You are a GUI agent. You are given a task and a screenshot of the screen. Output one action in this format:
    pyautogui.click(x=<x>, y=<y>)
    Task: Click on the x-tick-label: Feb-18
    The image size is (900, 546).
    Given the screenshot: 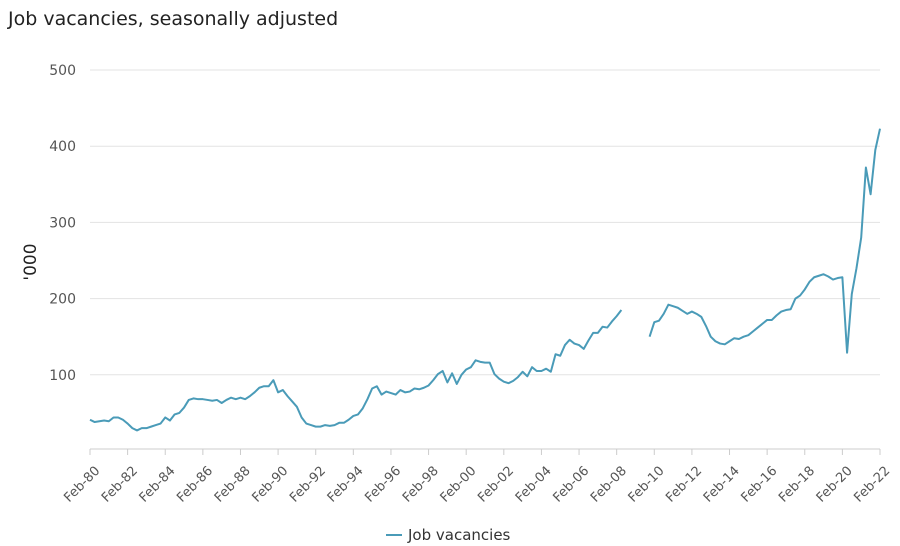 What is the action you would take?
    pyautogui.click(x=797, y=485)
    